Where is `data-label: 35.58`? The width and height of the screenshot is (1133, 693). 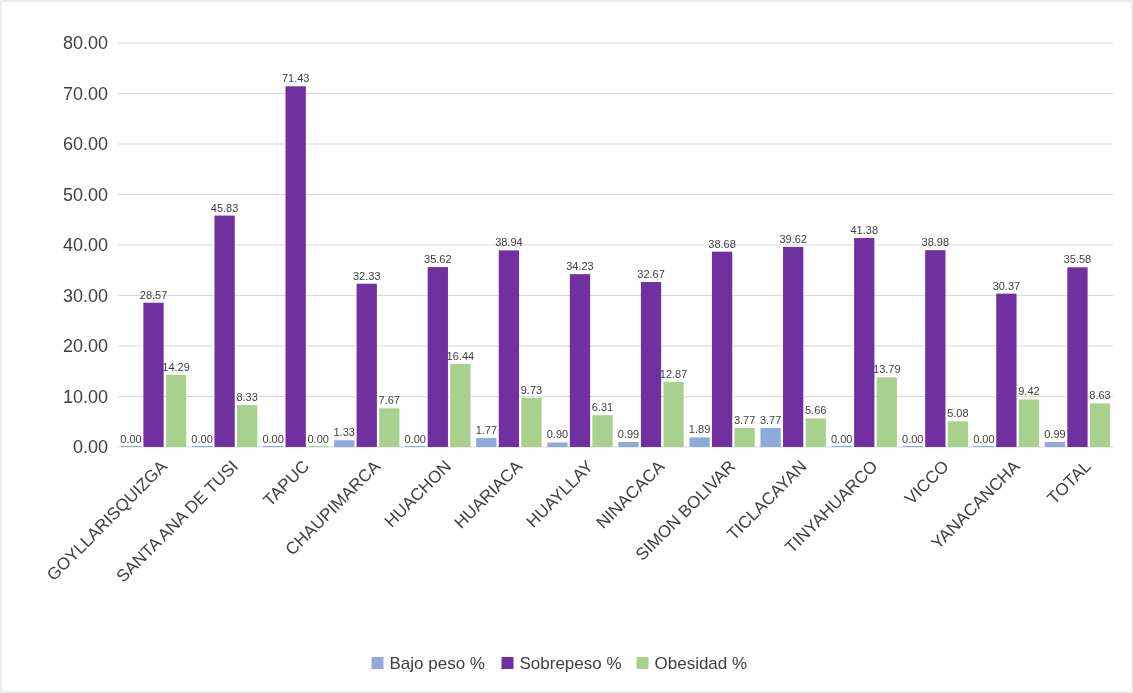 data-label: 35.58 is located at coordinates (1077, 259).